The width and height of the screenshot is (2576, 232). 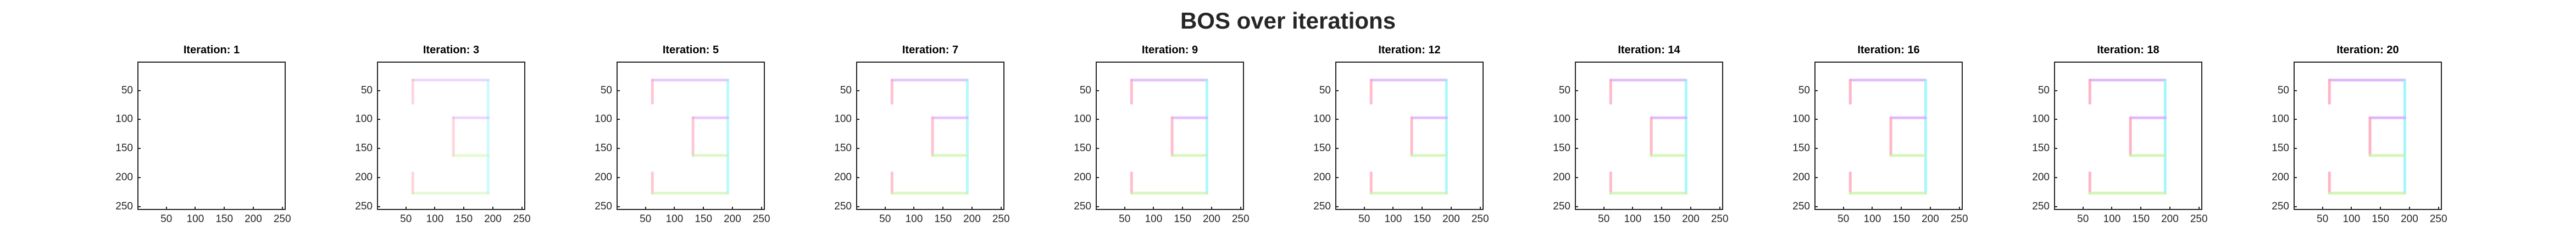 What do you see at coordinates (930, 50) in the screenshot?
I see `subplot-title: Iteration: 7` at bounding box center [930, 50].